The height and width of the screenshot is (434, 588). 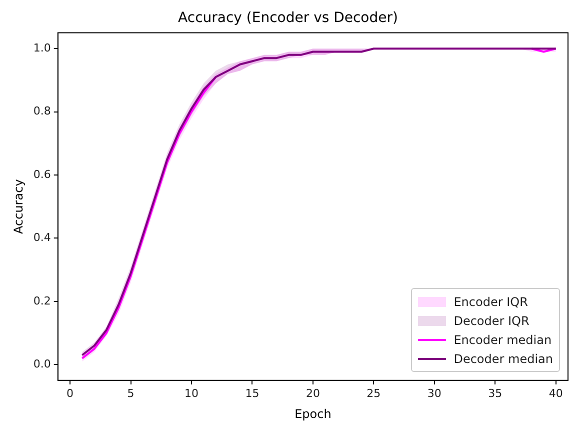 I want to click on x-tick-label: 10, so click(x=191, y=393).